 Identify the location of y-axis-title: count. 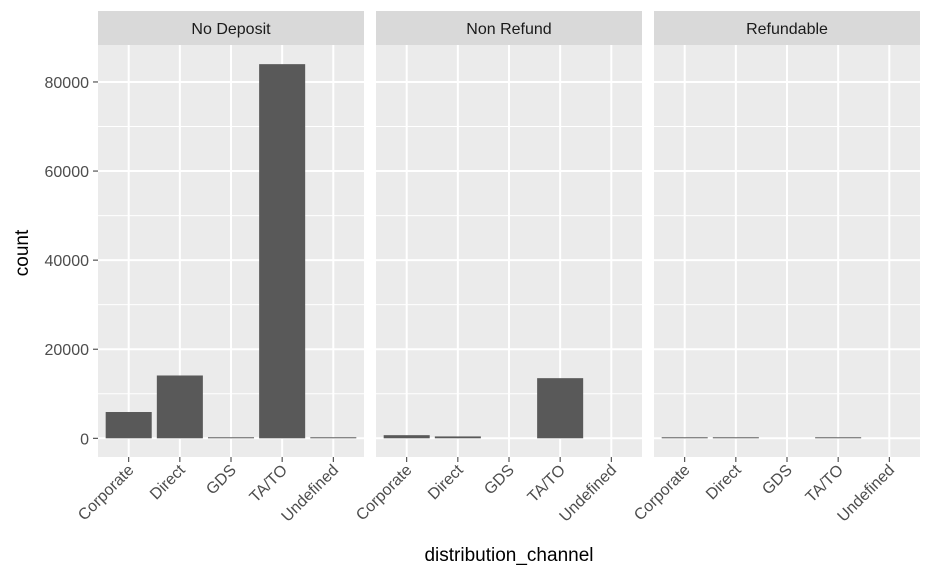
(22, 252).